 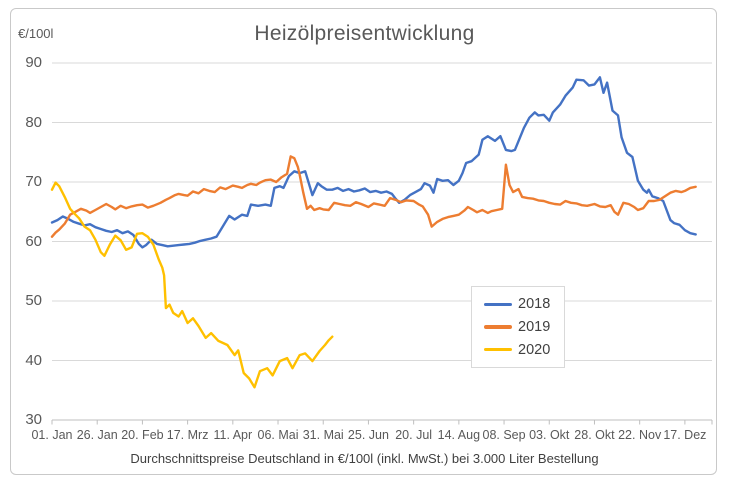 I want to click on y-axis-unit-label: €/100l, so click(x=36, y=33).